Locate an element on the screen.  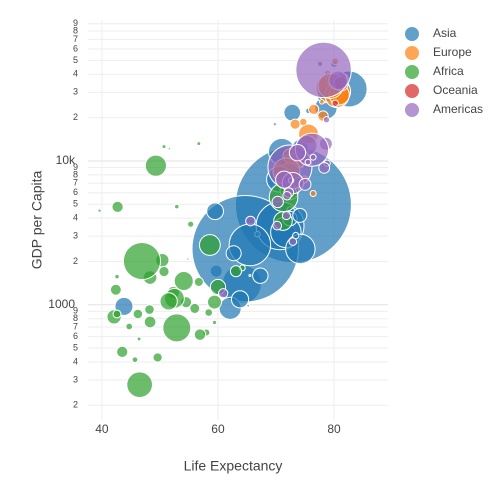
y-axis-title: GDP per Capita is located at coordinates (37, 220).